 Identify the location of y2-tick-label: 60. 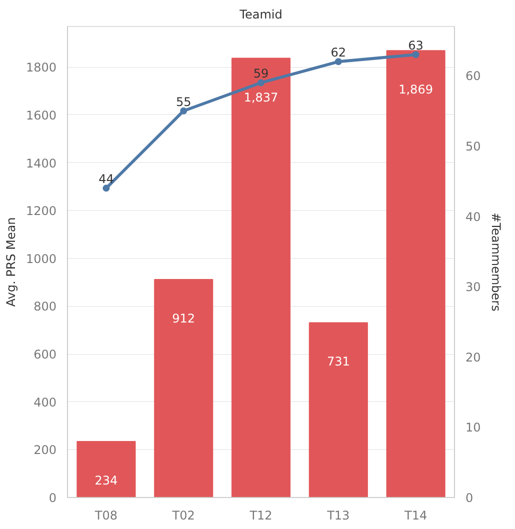
(473, 76).